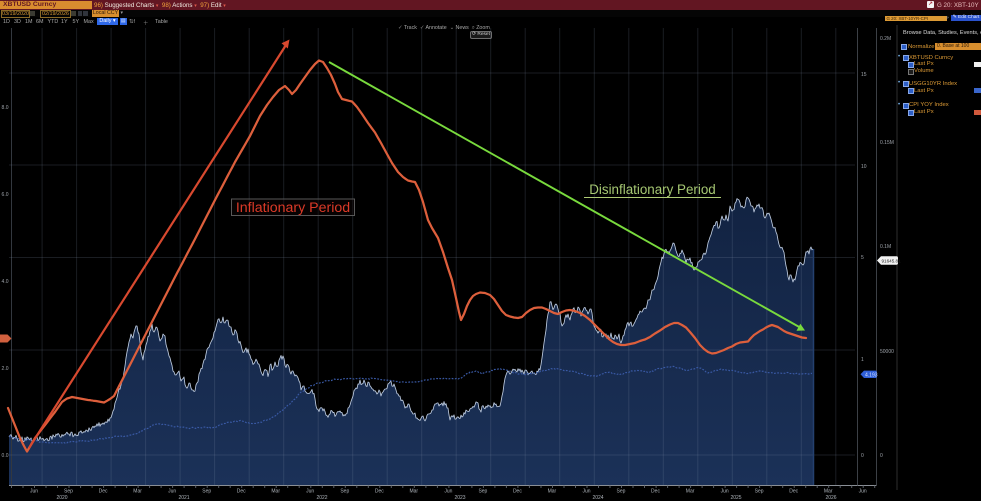  I want to click on svg-text: 4.0, so click(5, 282).